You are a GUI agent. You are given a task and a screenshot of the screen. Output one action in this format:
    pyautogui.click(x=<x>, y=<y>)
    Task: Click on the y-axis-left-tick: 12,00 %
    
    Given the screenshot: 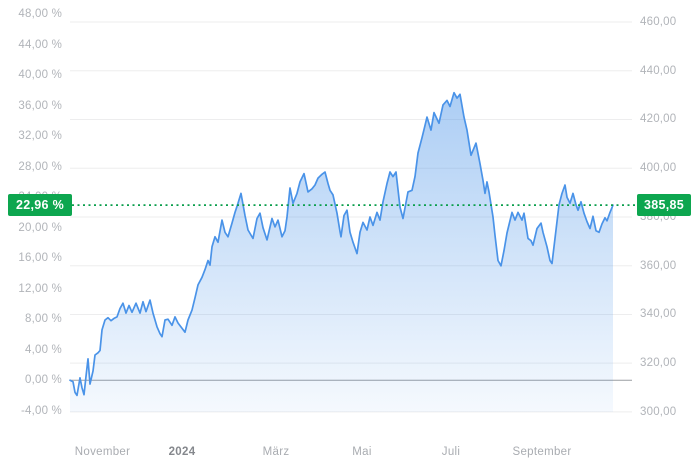 What is the action you would take?
    pyautogui.click(x=40, y=288)
    